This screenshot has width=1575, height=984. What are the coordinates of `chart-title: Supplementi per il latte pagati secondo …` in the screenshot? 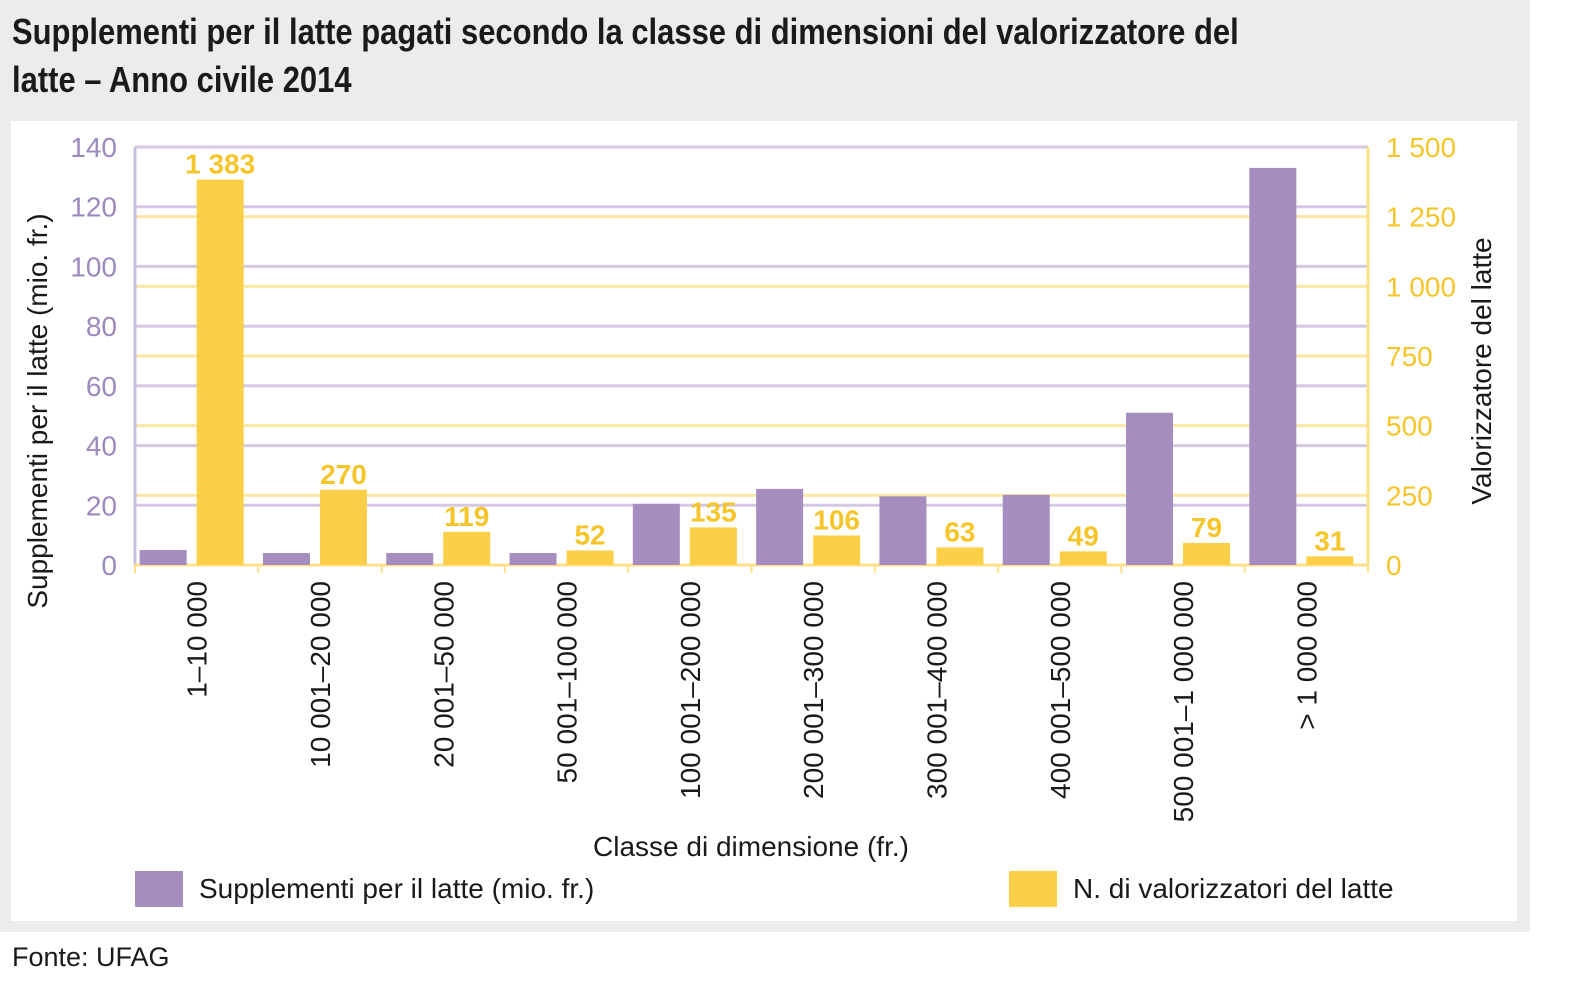 It's located at (625, 55).